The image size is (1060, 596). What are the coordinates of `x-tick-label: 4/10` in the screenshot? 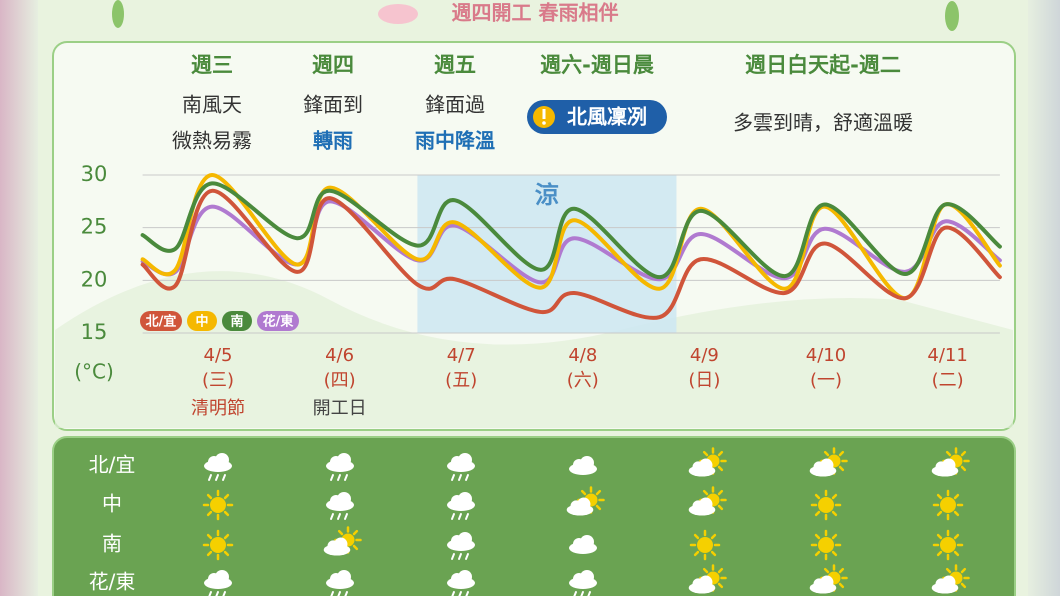 It's located at (826, 355).